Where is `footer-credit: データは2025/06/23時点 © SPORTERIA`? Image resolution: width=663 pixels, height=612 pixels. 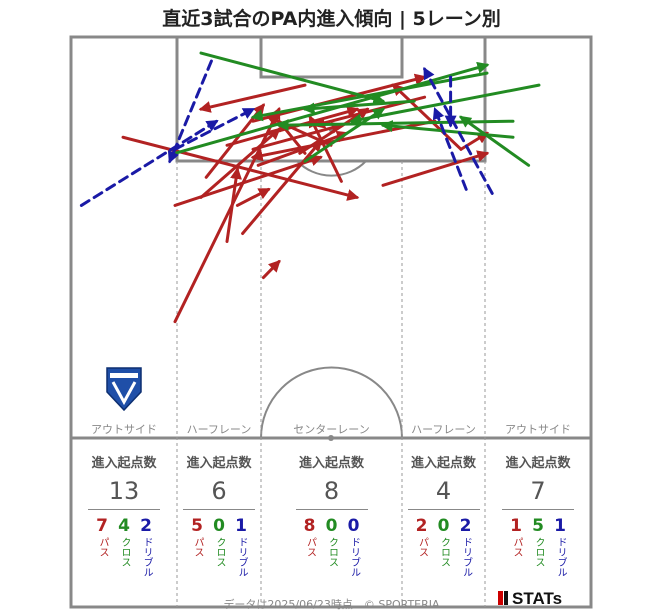 footer-credit: データは2025/06/23時点 © SPORTERIA is located at coordinates (331, 604).